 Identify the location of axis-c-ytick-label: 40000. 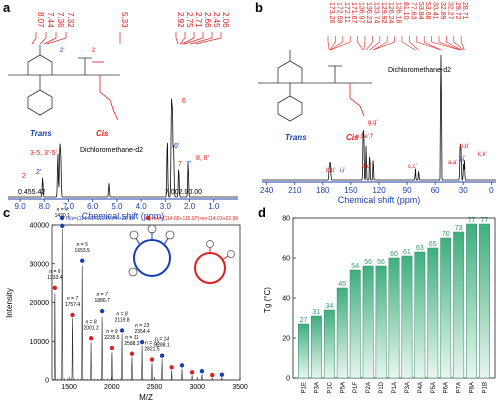
(40, 226).